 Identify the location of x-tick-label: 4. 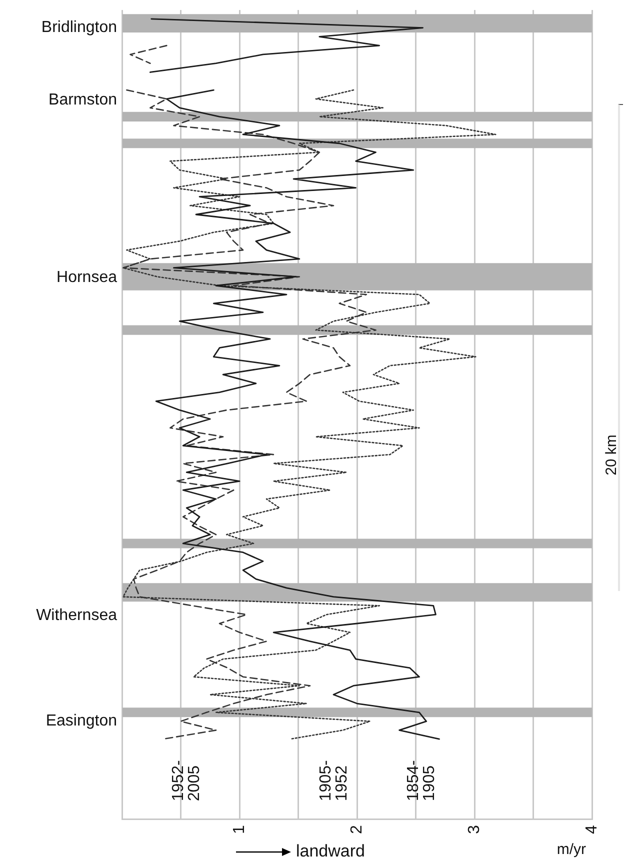
(591, 829).